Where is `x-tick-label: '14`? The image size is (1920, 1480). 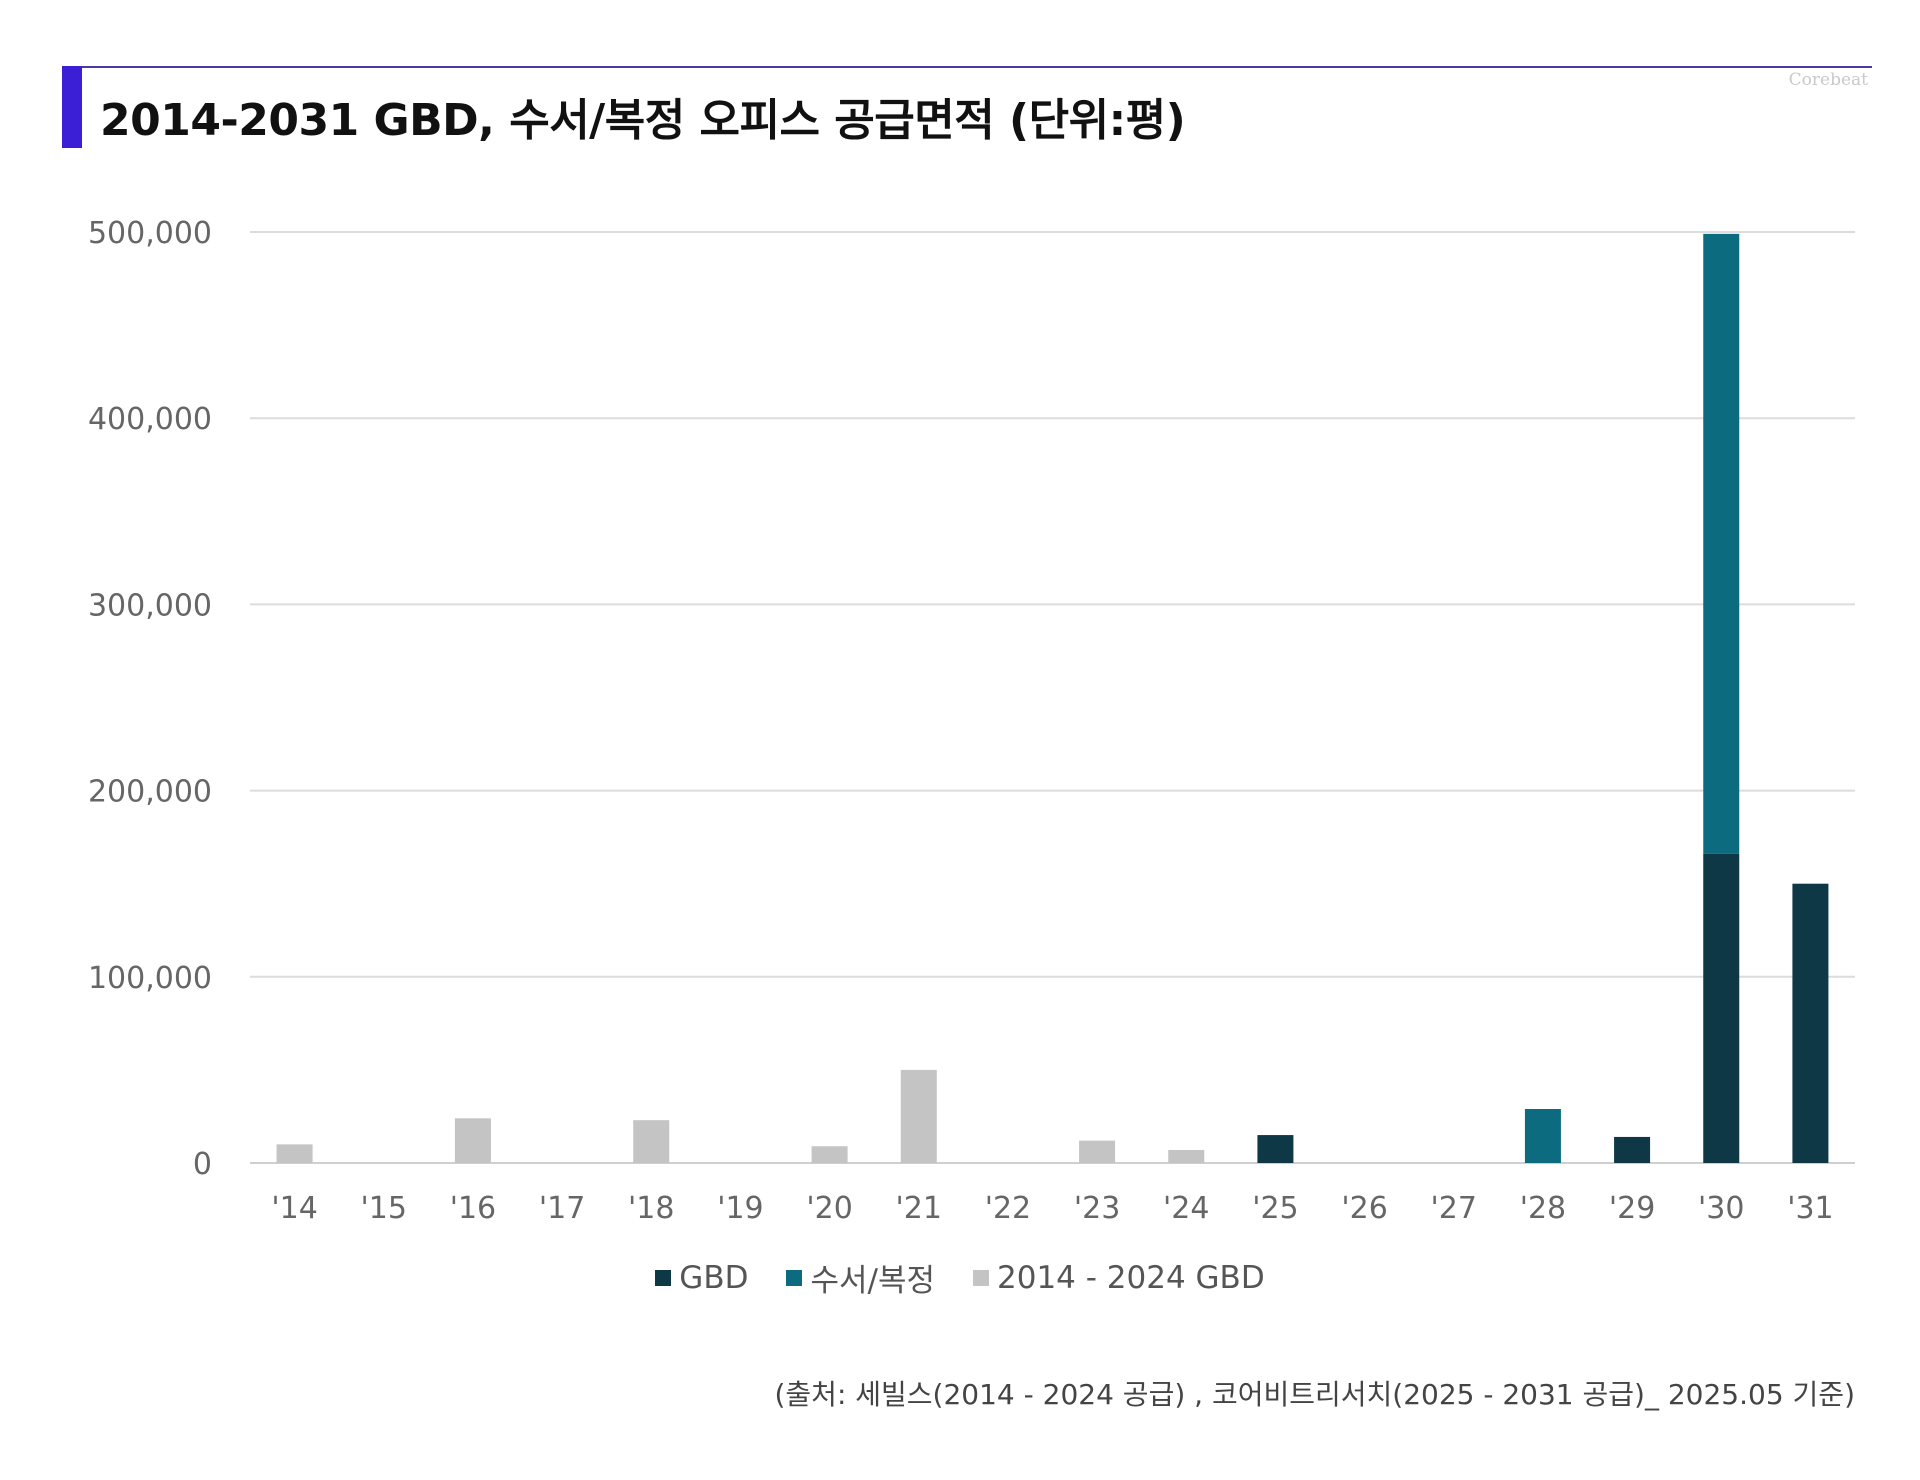
x-tick-label: '14 is located at coordinates (294, 1208).